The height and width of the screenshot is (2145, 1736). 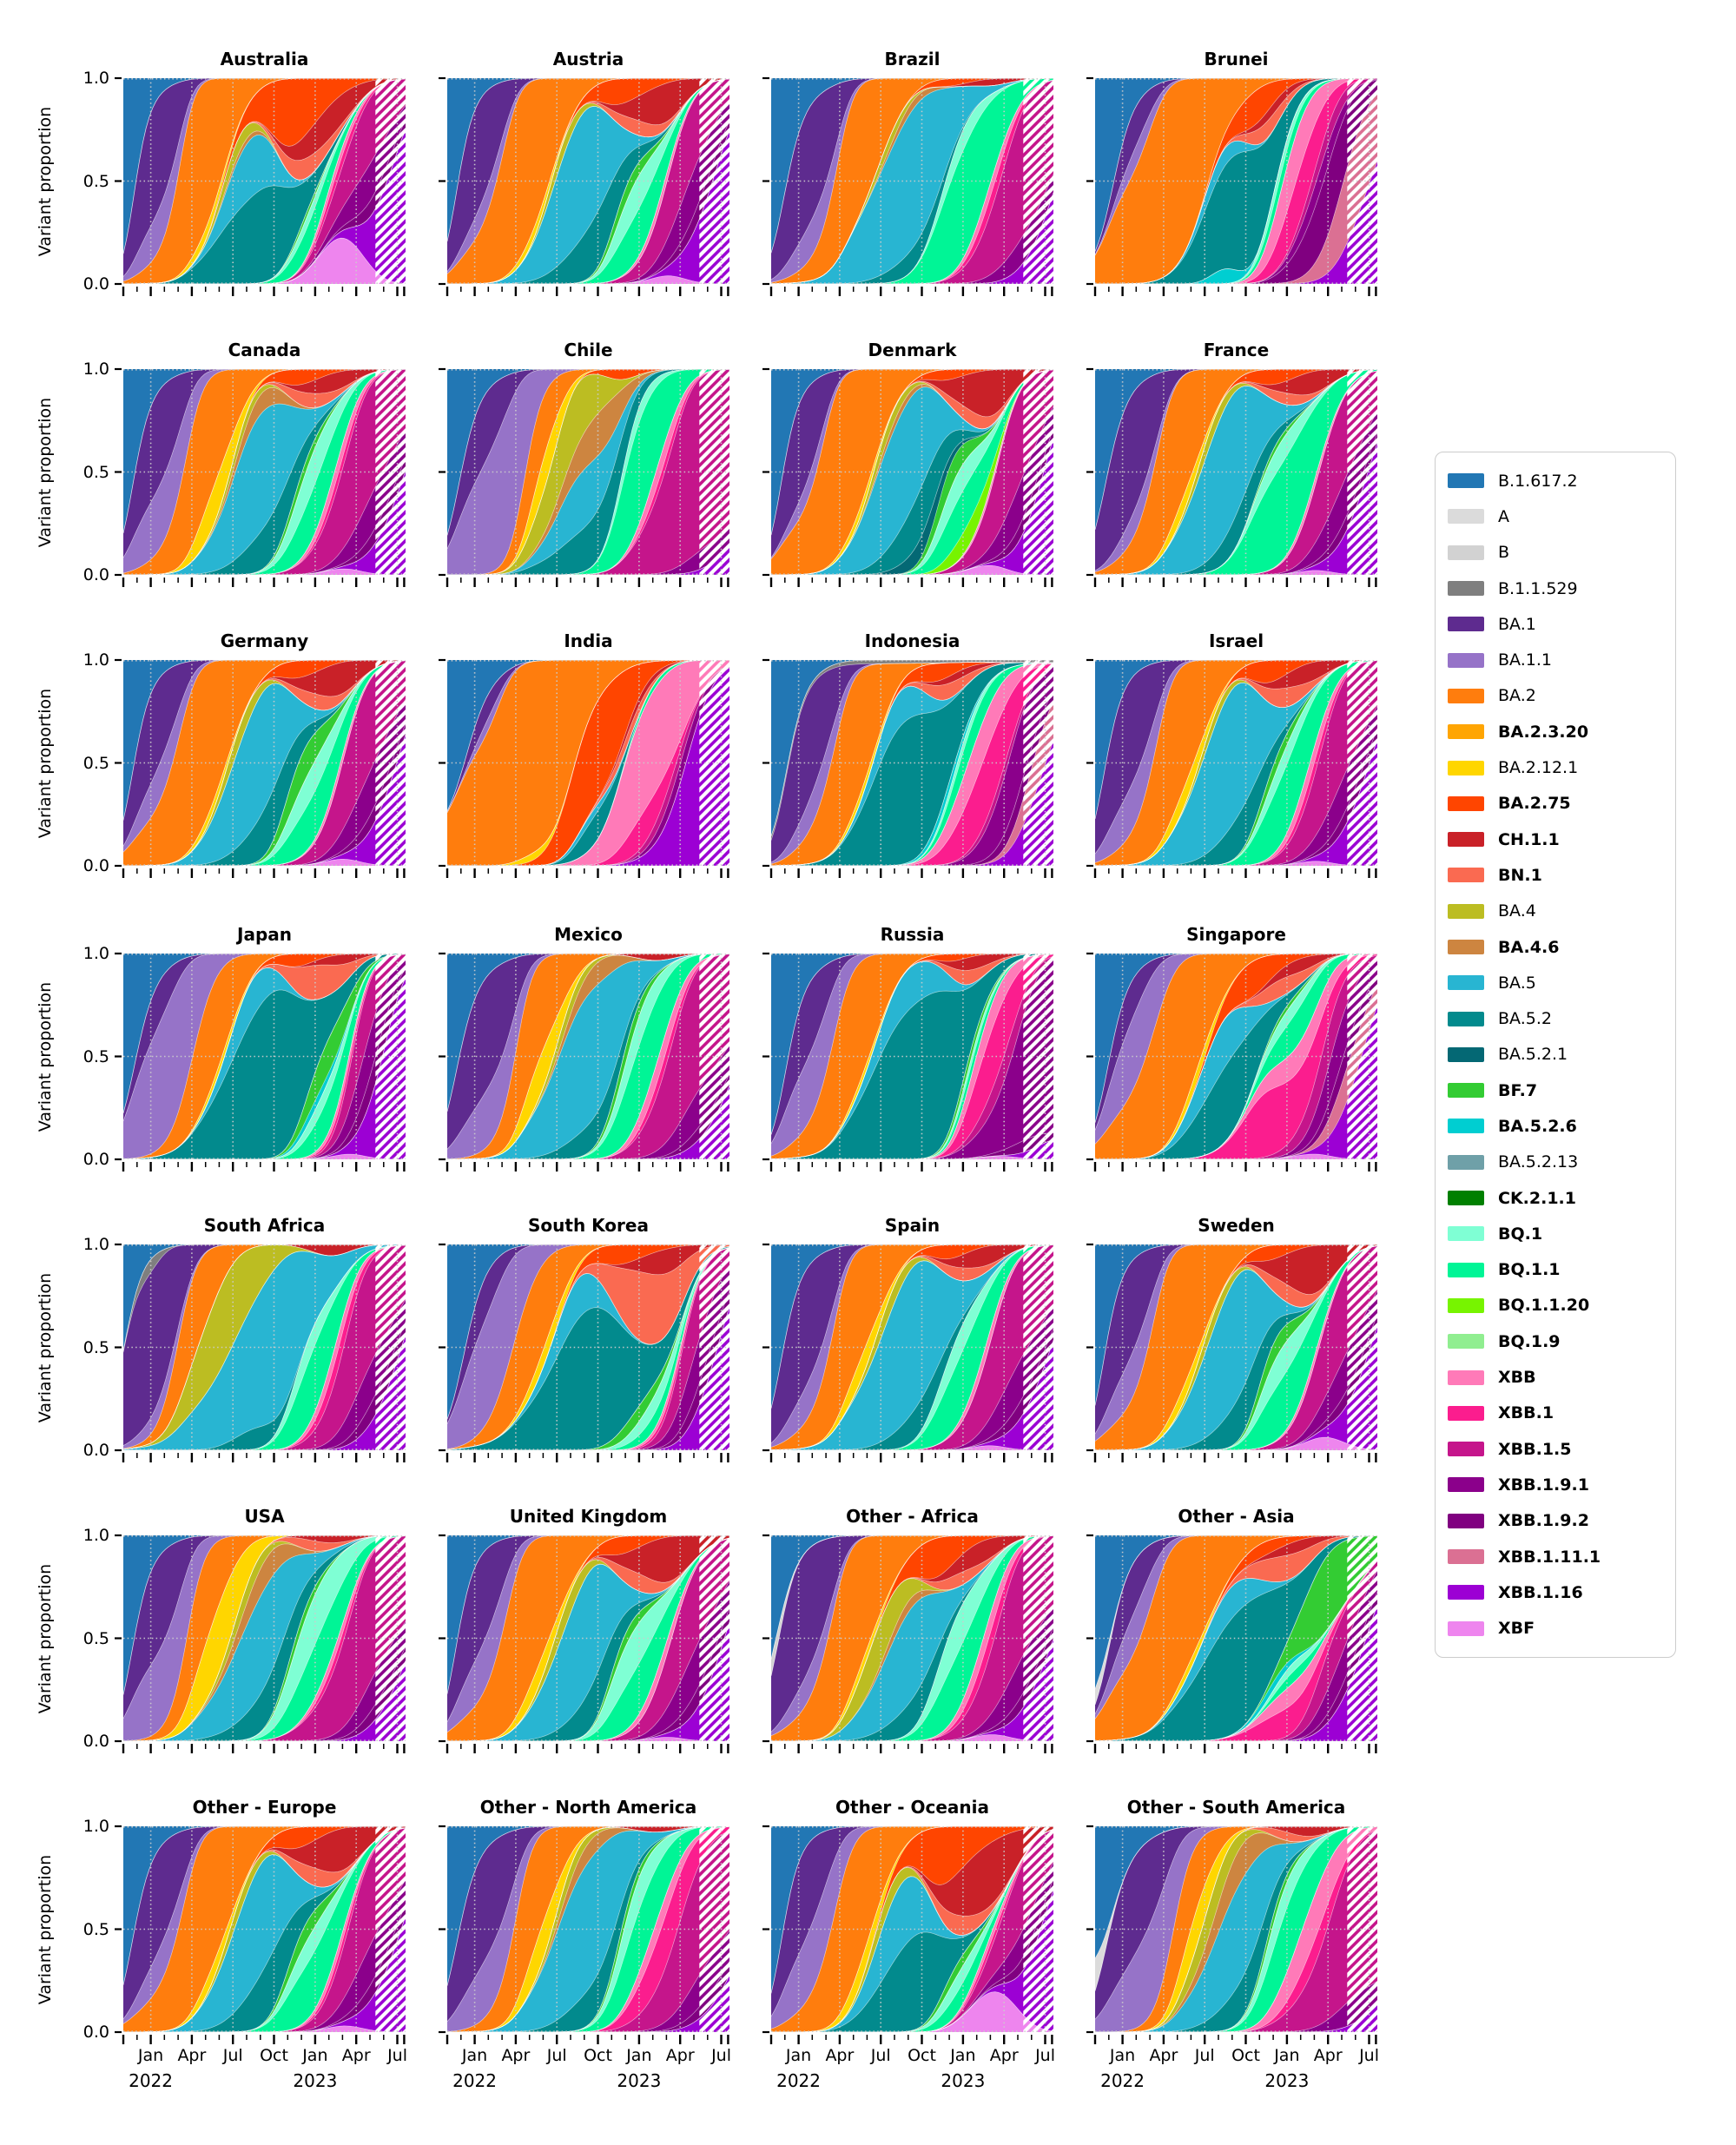 What do you see at coordinates (1517, 696) in the screenshot?
I see `legend-label-ba-2: BA.2` at bounding box center [1517, 696].